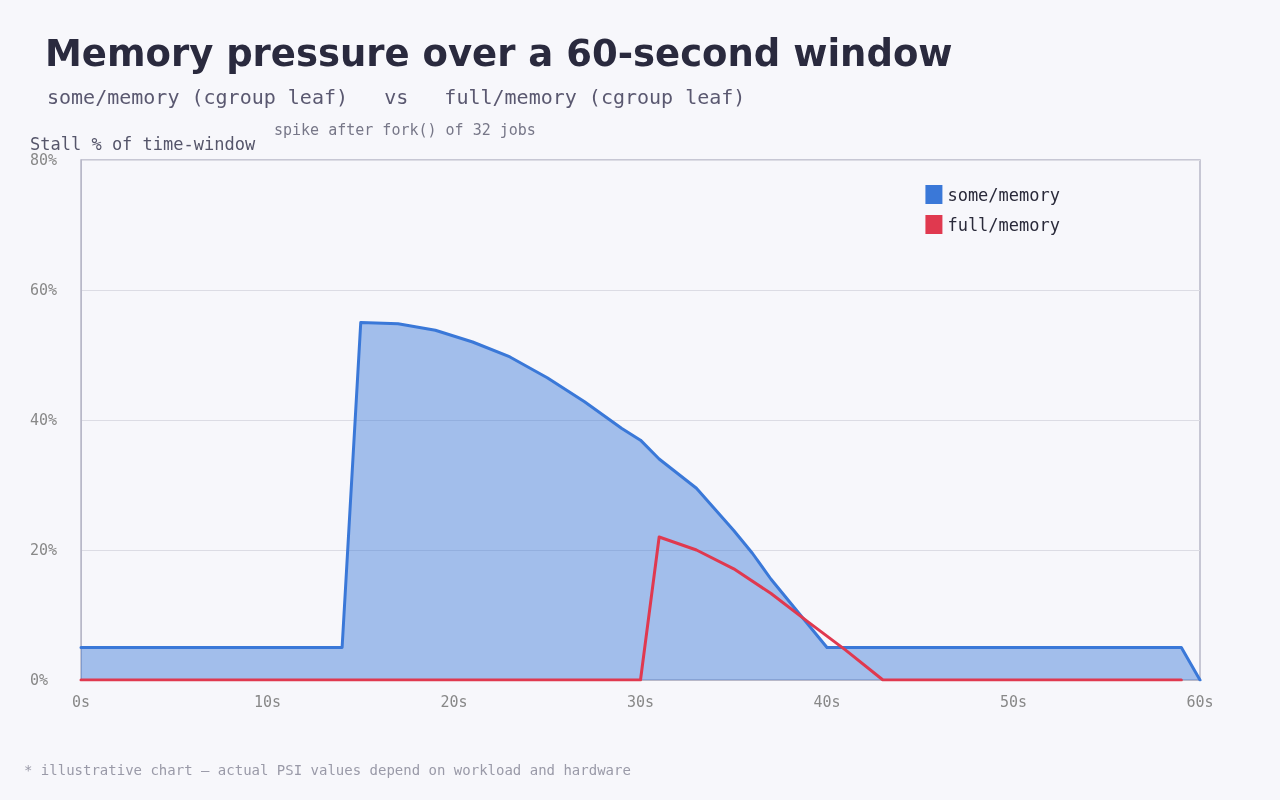 The image size is (1280, 800). I want to click on y-tick-label: 60%, so click(44, 290).